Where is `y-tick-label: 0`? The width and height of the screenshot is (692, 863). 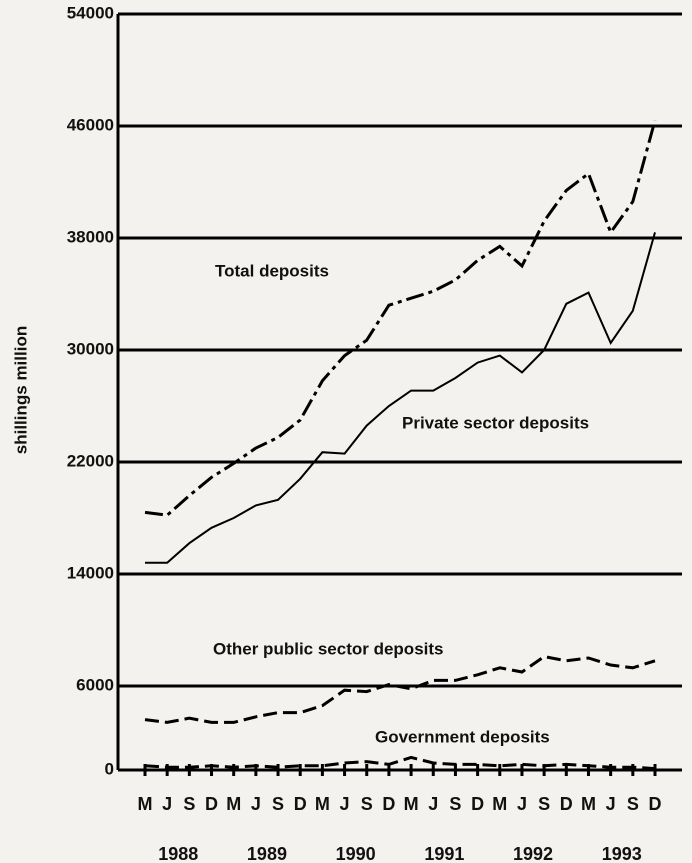
y-tick-label: 0 is located at coordinates (109, 768).